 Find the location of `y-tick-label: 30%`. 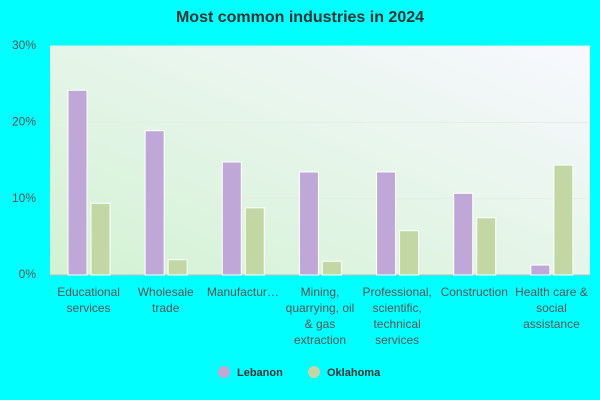

y-tick-label: 30% is located at coordinates (24, 45).